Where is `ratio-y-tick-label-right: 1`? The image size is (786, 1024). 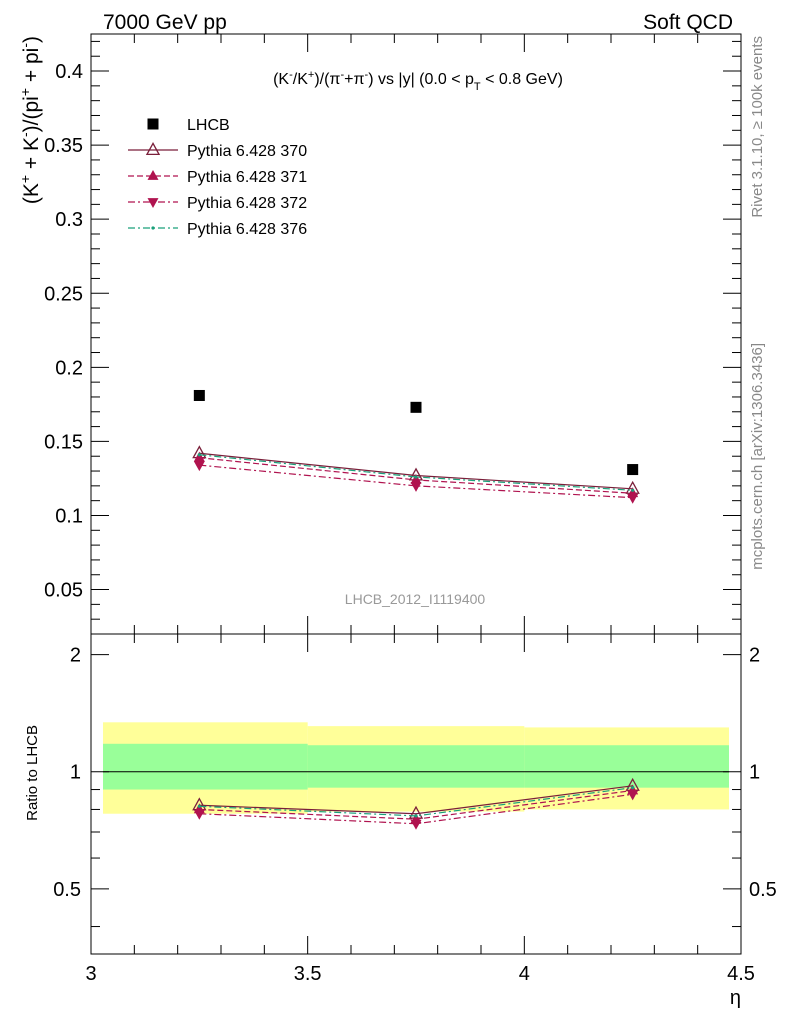 ratio-y-tick-label-right: 1 is located at coordinates (754, 773).